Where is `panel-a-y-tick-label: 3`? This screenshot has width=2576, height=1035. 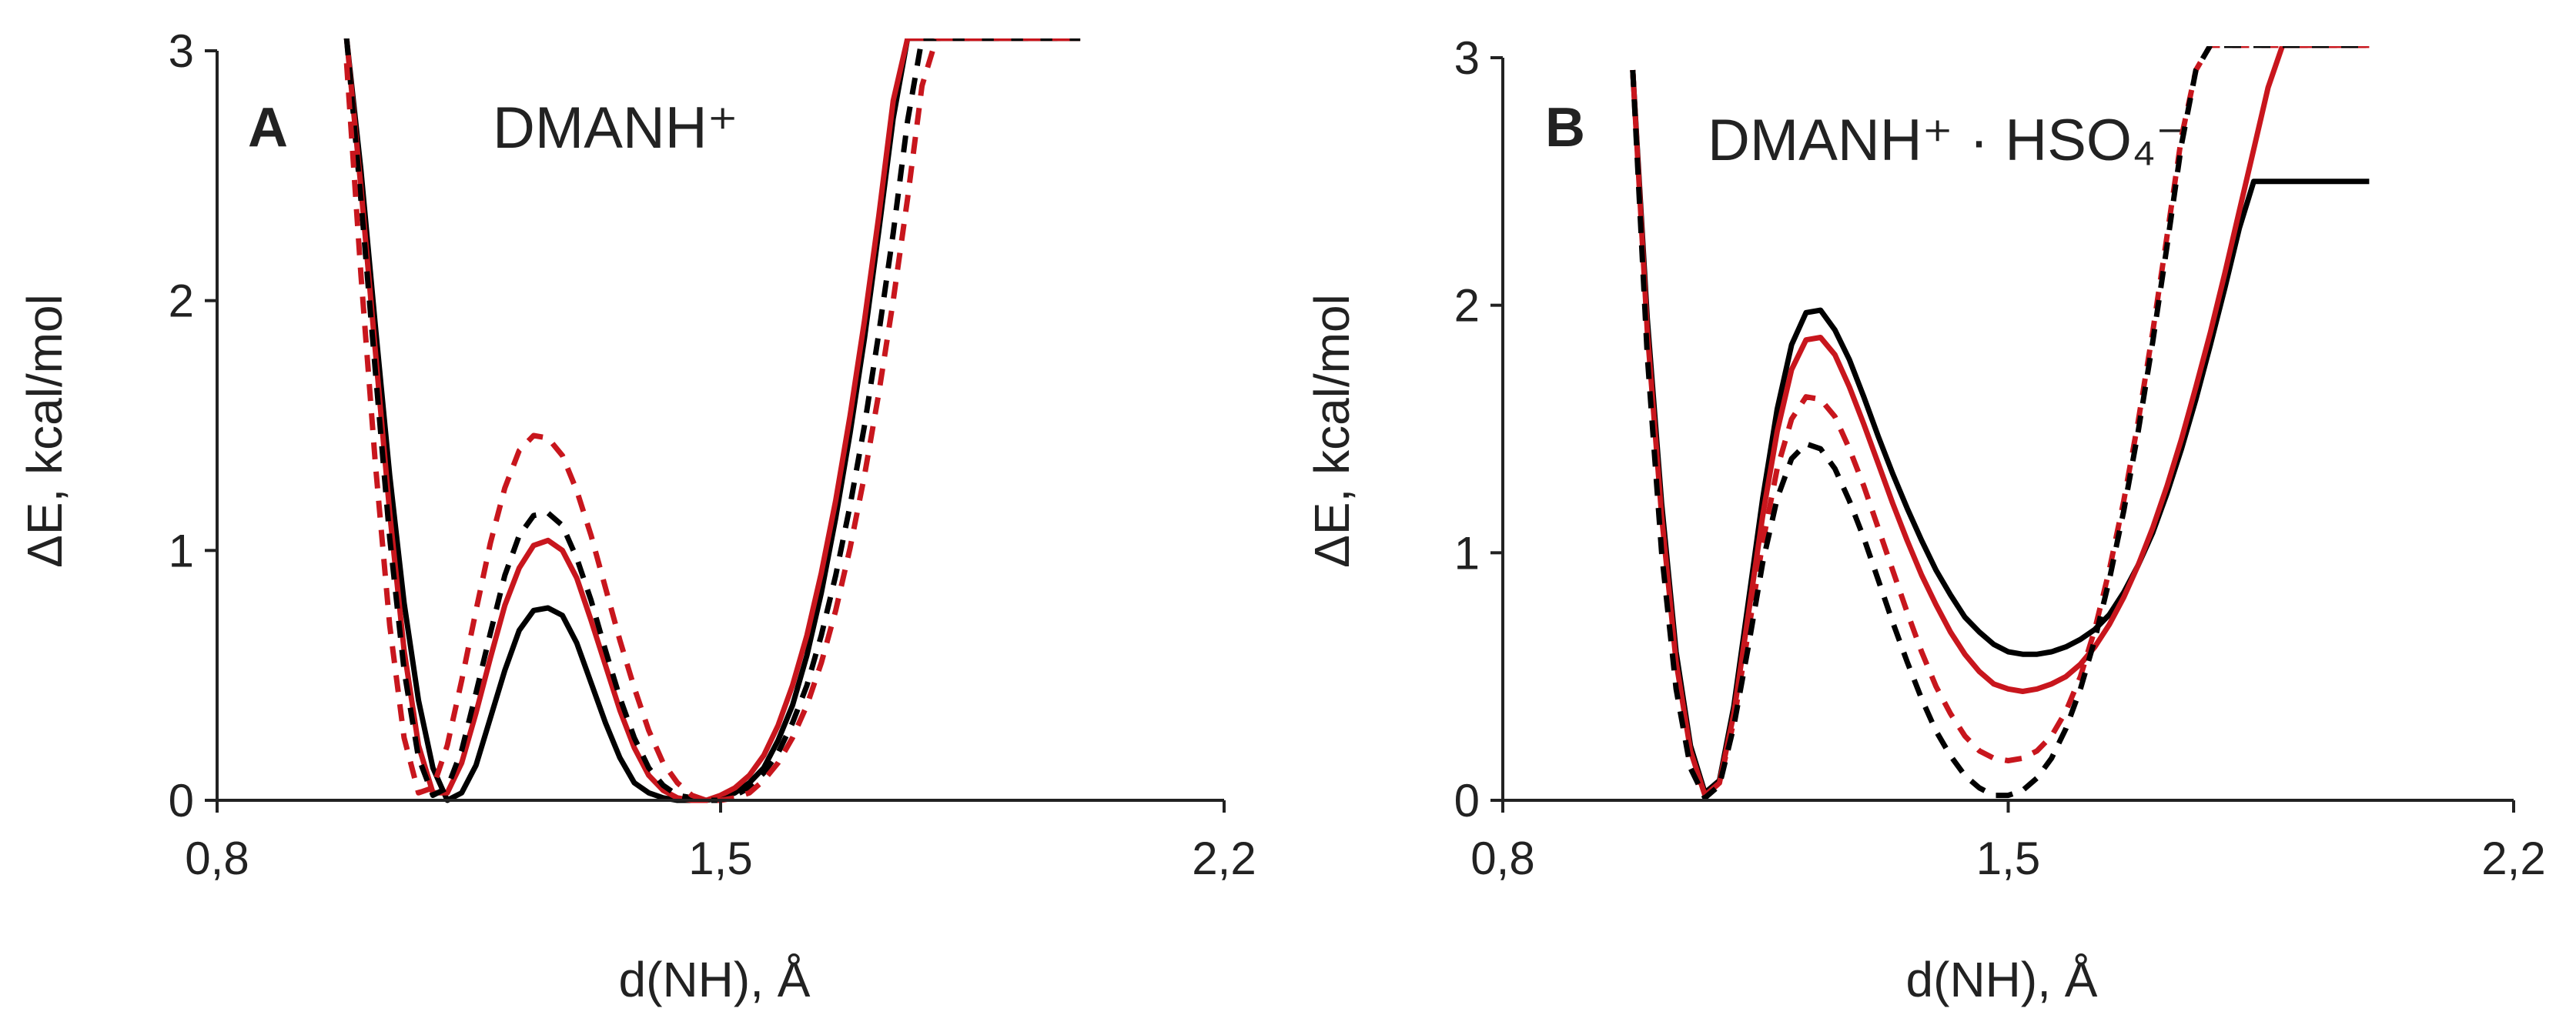
panel-a-y-tick-label: 3 is located at coordinates (182, 51).